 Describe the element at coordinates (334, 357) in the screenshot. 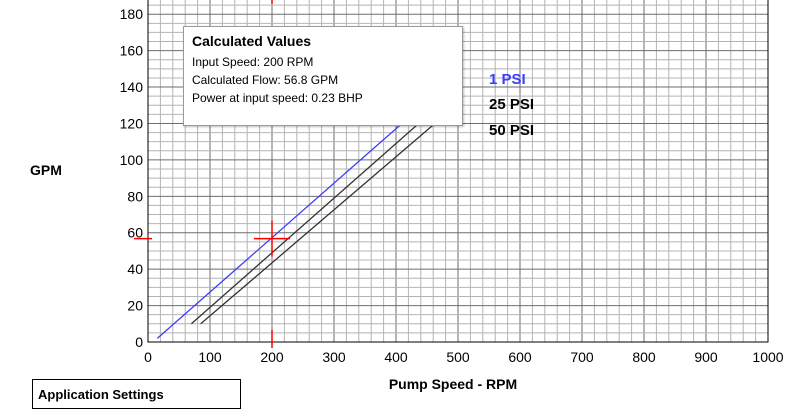

I see `x-tick-label: 300` at that location.